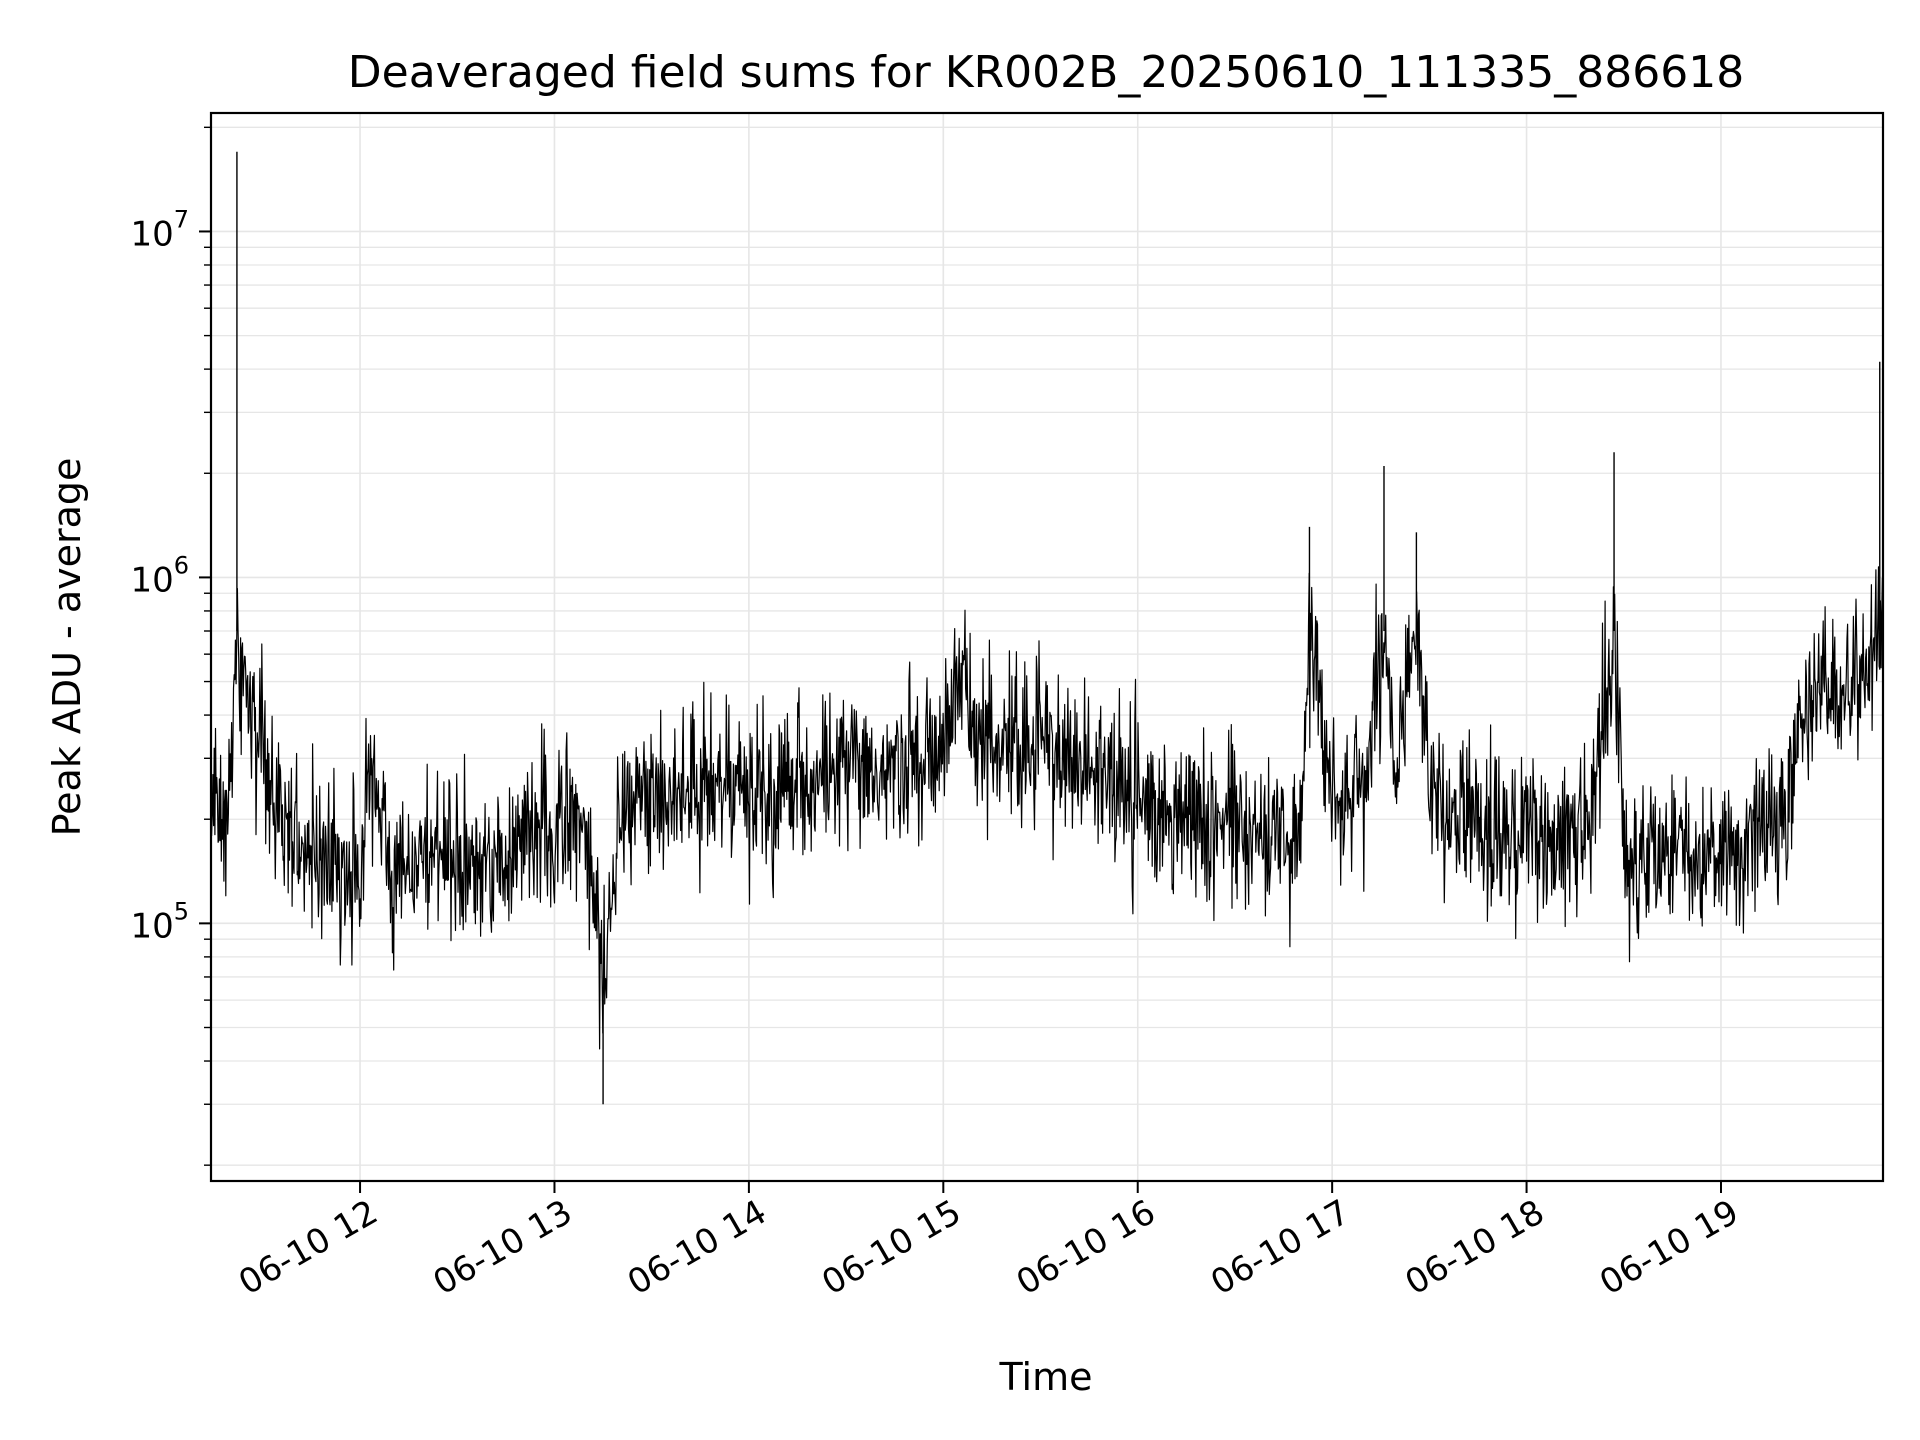  Describe the element at coordinates (170, 646) in the screenshot. I see `y-axis-ticks: 10⁵ 10⁶ 10⁷` at that location.